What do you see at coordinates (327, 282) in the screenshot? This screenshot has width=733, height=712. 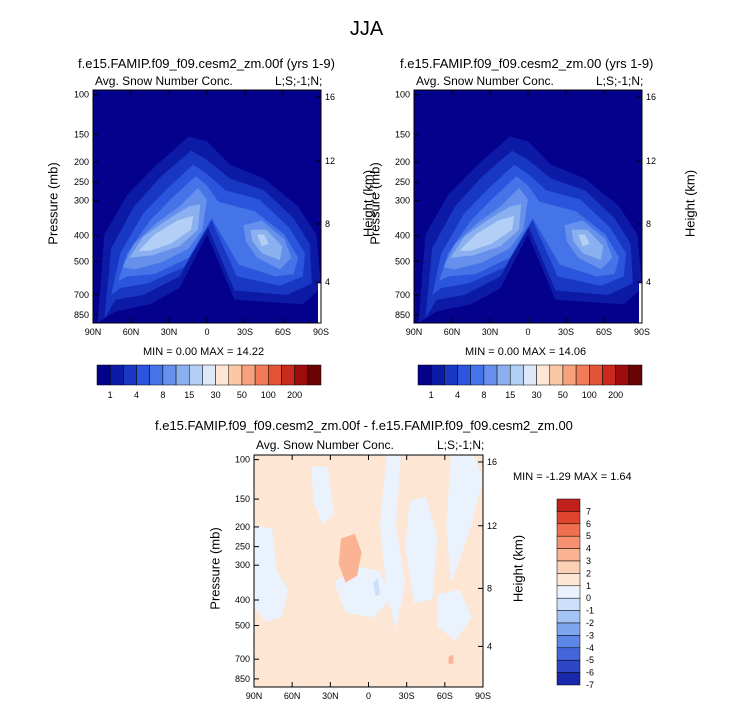 I see `panel-1-ytick-right-label: 4` at bounding box center [327, 282].